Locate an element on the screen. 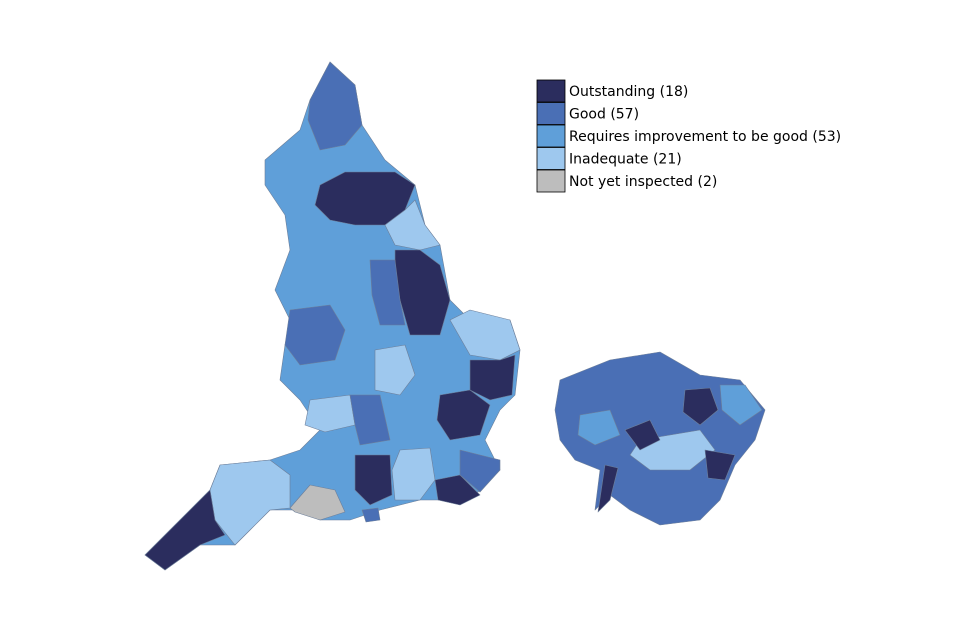 The height and width of the screenshot is (640, 960). legend-label: Good (57) is located at coordinates (604, 115).